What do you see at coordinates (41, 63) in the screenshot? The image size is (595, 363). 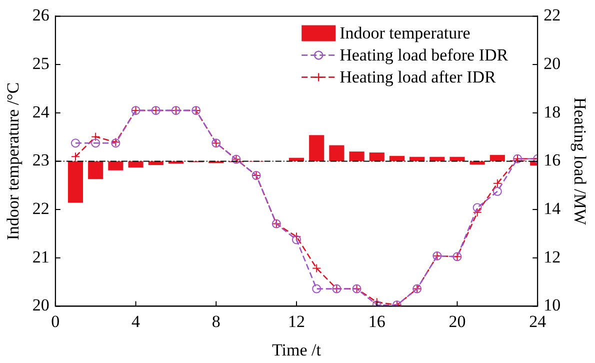 I see `y-tick-label: 25` at bounding box center [41, 63].